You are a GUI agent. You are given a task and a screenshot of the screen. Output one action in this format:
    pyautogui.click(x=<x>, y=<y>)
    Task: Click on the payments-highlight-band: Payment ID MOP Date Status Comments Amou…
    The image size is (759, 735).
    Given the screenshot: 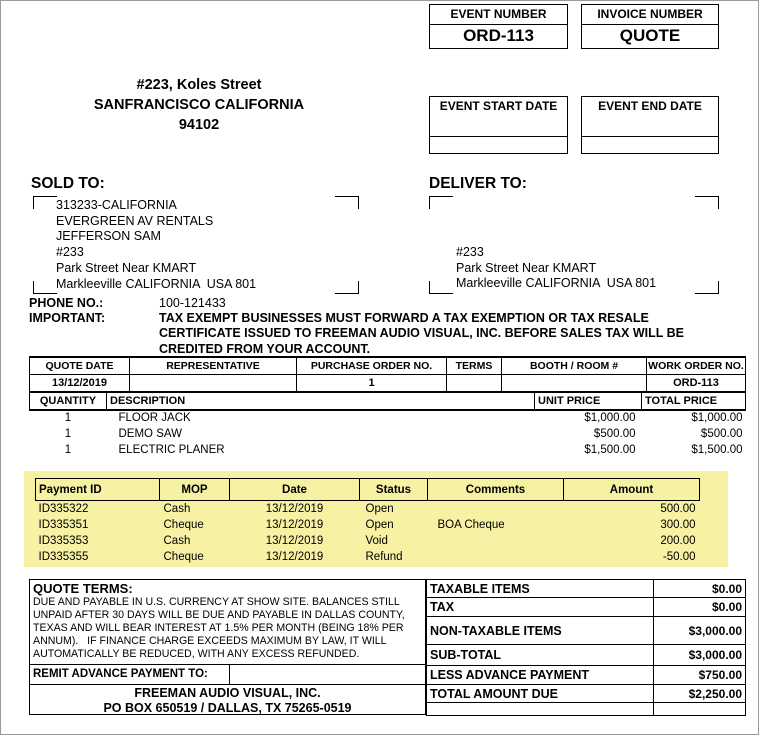 What is the action you would take?
    pyautogui.click(x=376, y=519)
    